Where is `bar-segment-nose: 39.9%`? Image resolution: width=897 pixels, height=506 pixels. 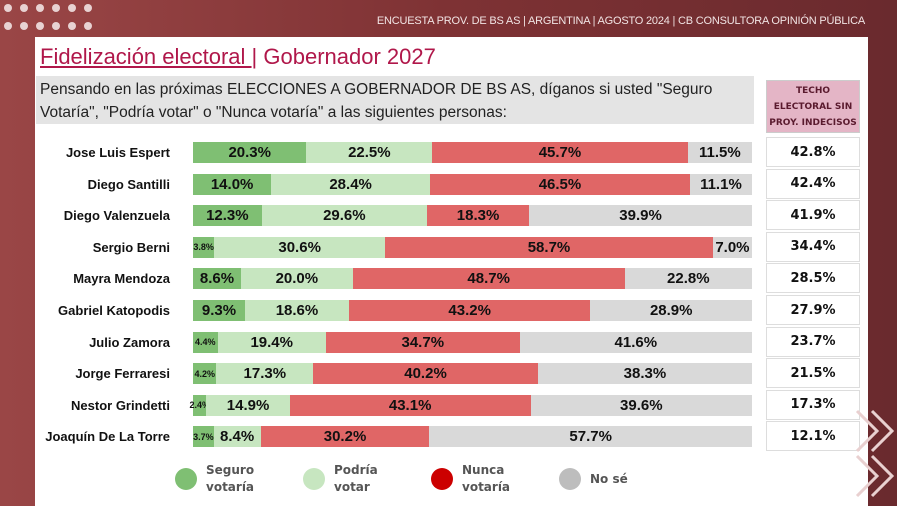
bar-segment-nose: 39.9% is located at coordinates (640, 216).